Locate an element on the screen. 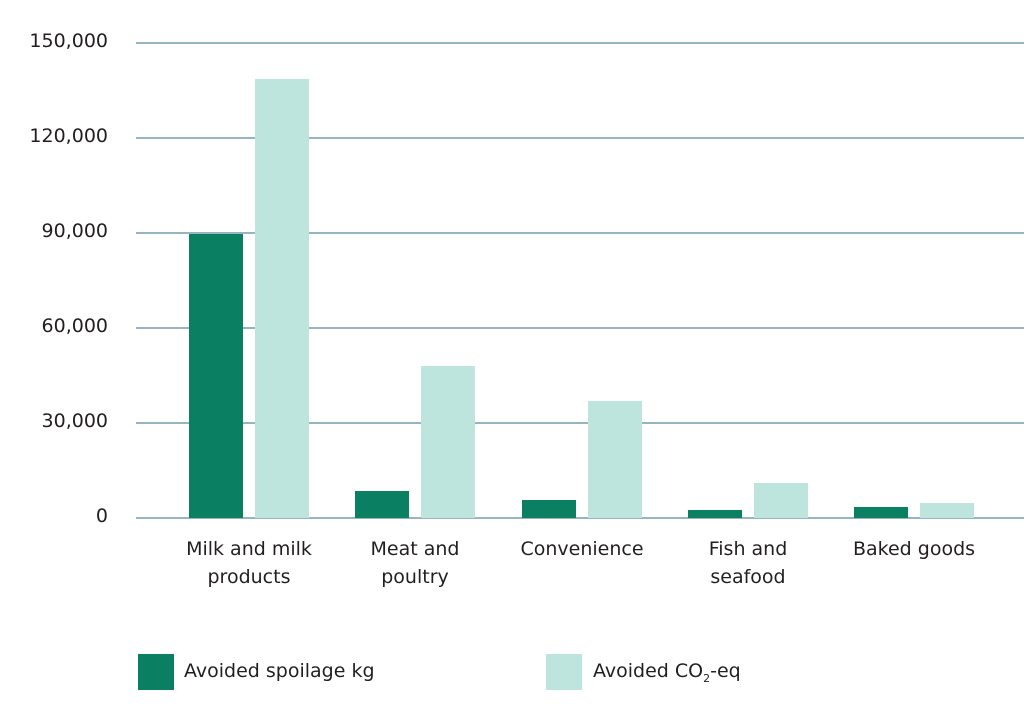 This screenshot has height=706, width=1024. x-category-label: Meat and poultry is located at coordinates (415, 563).